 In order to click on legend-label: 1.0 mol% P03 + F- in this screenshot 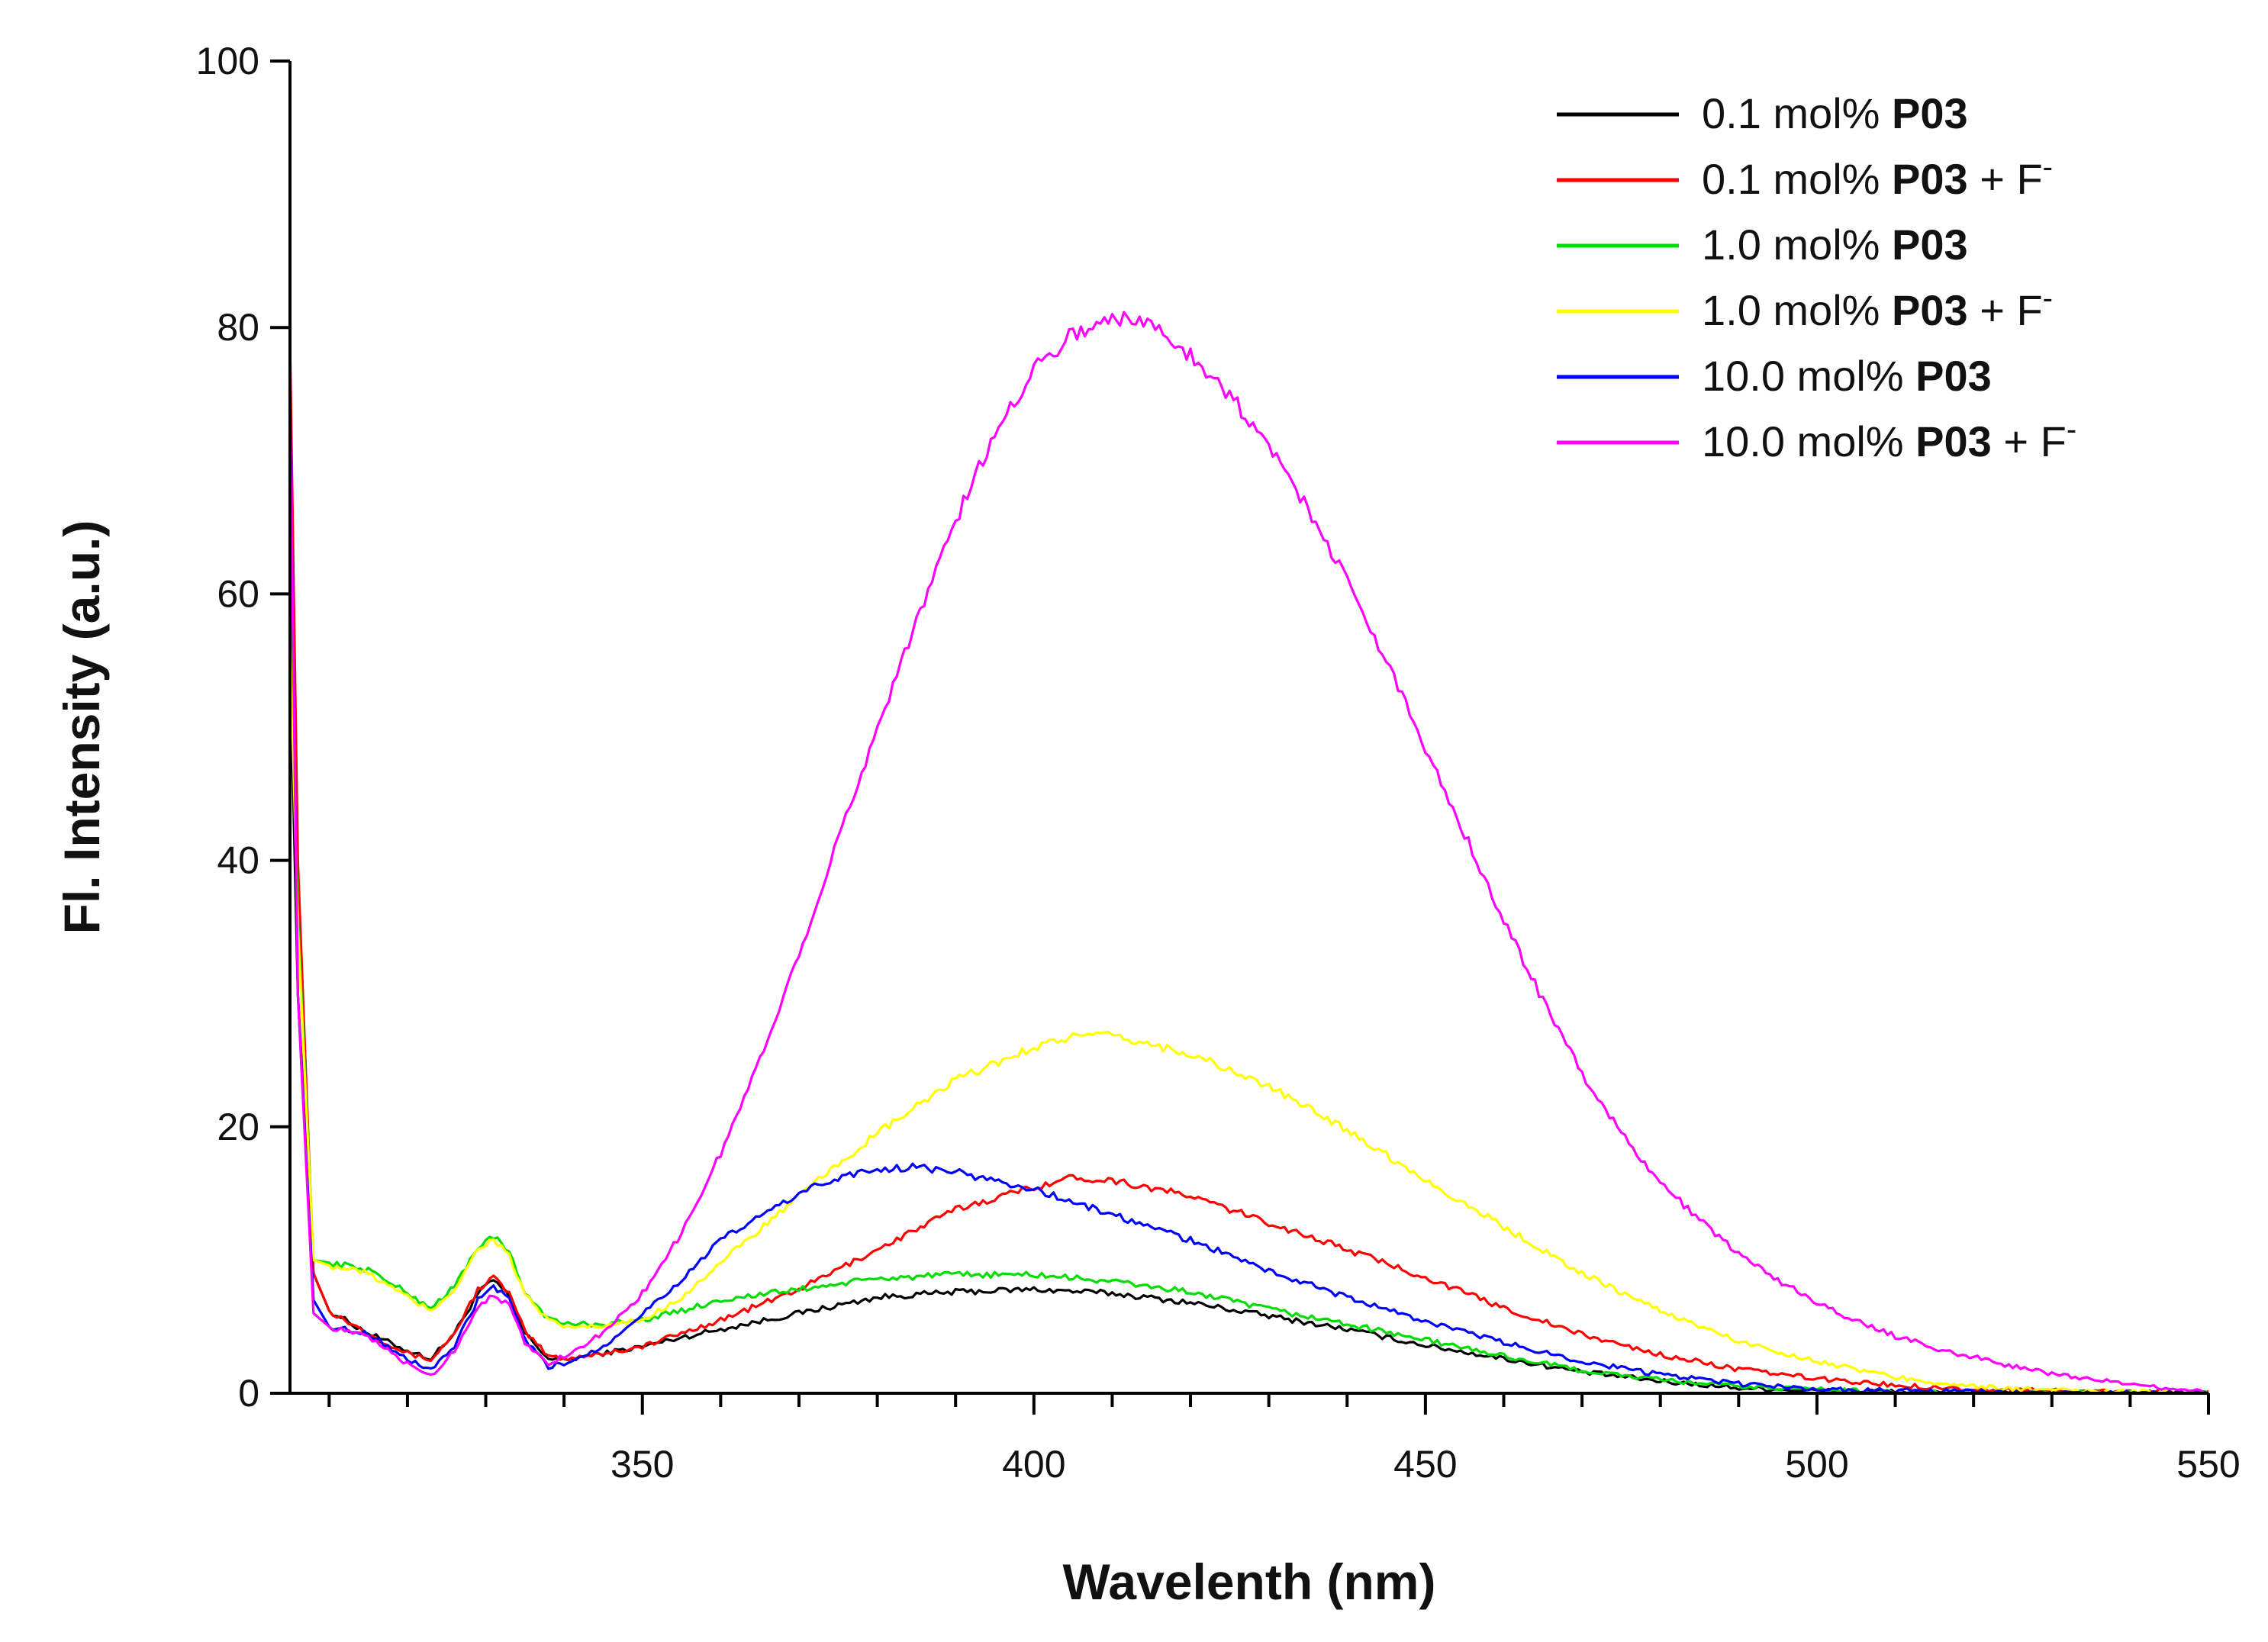, I will do `click(1878, 308)`.